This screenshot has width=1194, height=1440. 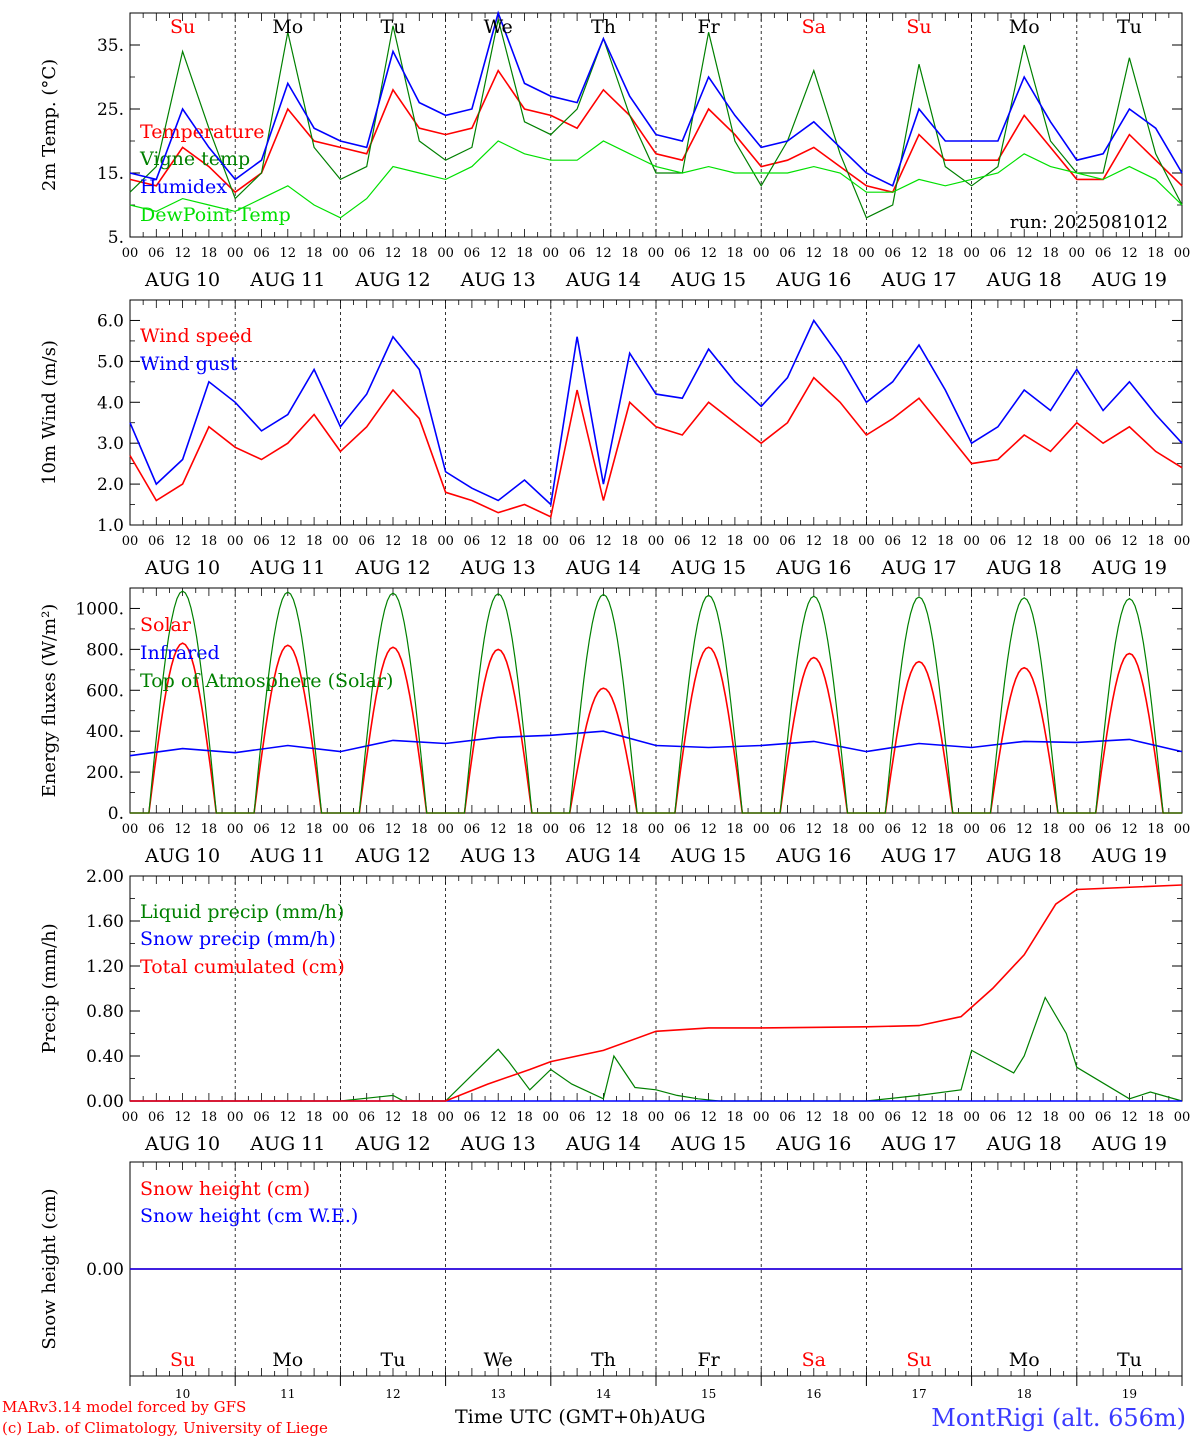 What do you see at coordinates (225, 1189) in the screenshot?
I see `legend-entry: Snow height (cm)` at bounding box center [225, 1189].